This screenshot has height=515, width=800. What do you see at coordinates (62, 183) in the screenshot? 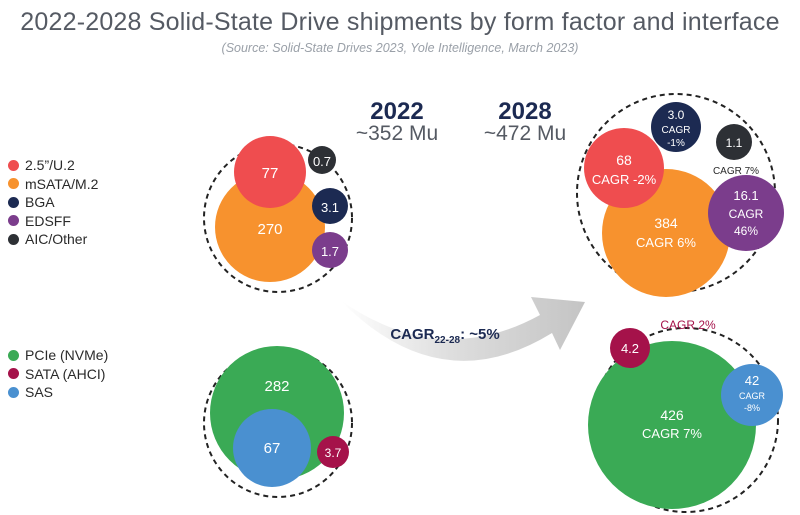
I see `legend-label-m2: mSATA/M.2` at bounding box center [62, 183].